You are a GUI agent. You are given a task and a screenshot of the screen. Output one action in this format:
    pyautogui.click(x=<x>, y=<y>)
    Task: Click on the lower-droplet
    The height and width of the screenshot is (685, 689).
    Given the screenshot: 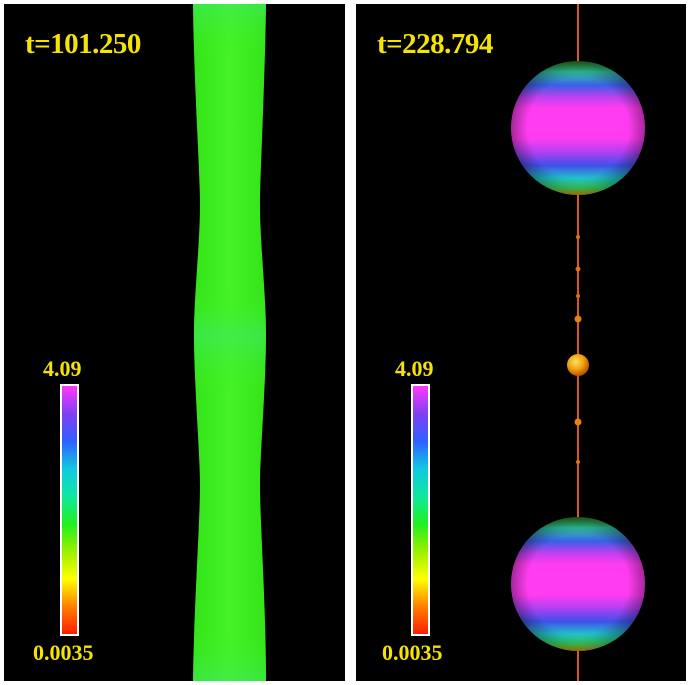 What is the action you would take?
    pyautogui.click(x=578, y=584)
    